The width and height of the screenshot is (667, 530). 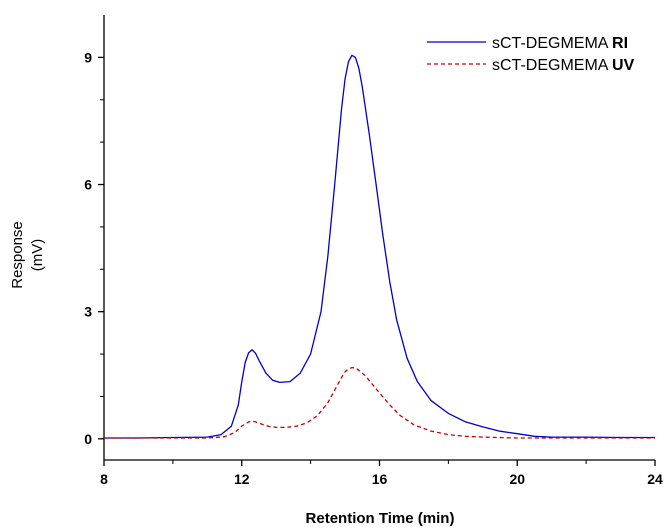 What do you see at coordinates (88, 312) in the screenshot?
I see `y-tick-label-3: 3` at bounding box center [88, 312].